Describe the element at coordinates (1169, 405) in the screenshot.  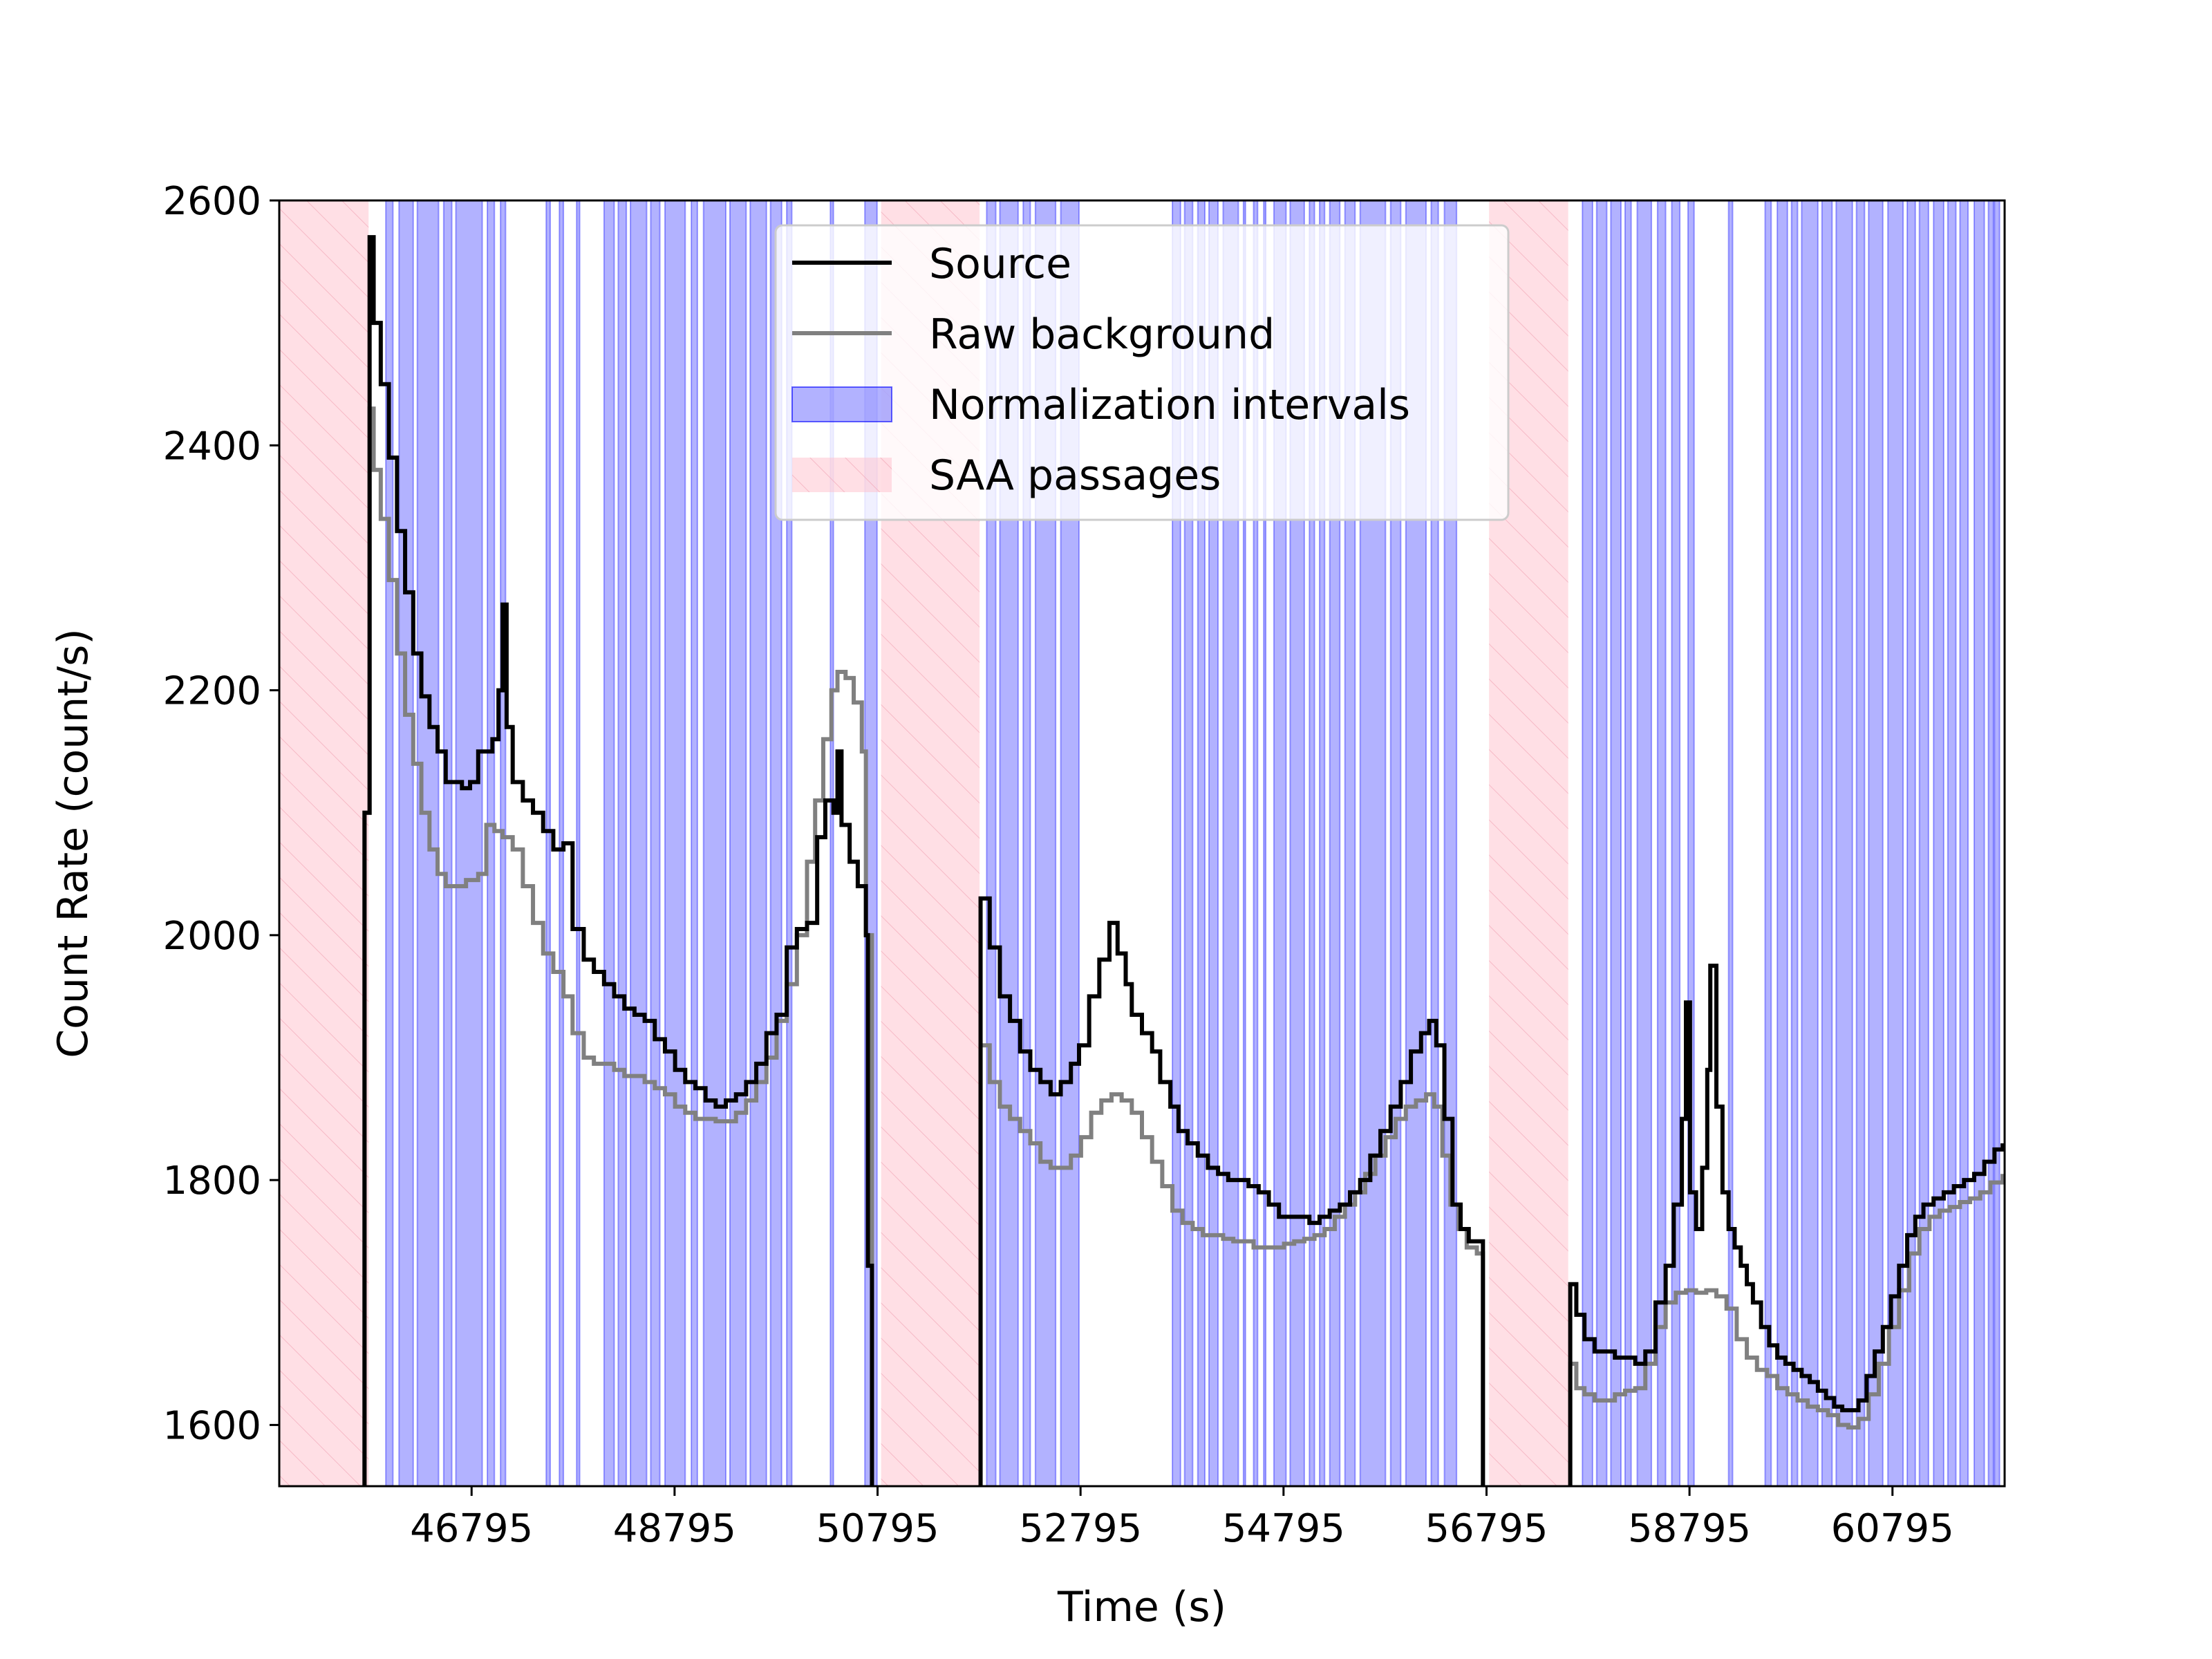
I see `legend-normalization-label: Normalization intervals` at that location.